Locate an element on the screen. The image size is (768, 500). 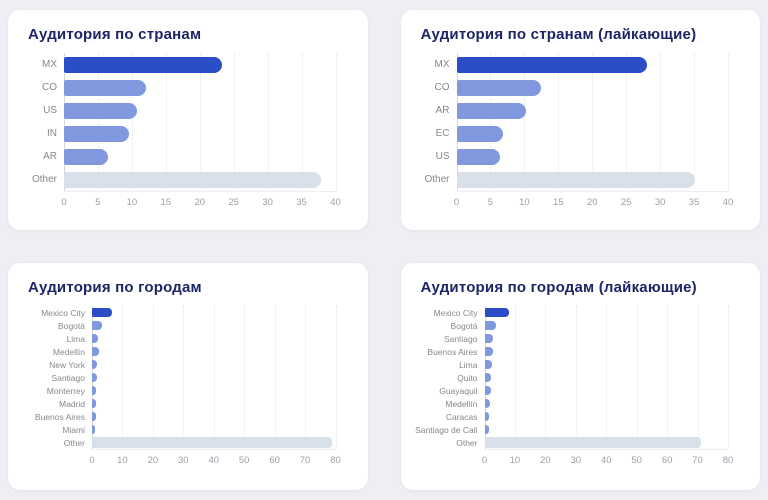
bar-in is located at coordinates (97, 133).